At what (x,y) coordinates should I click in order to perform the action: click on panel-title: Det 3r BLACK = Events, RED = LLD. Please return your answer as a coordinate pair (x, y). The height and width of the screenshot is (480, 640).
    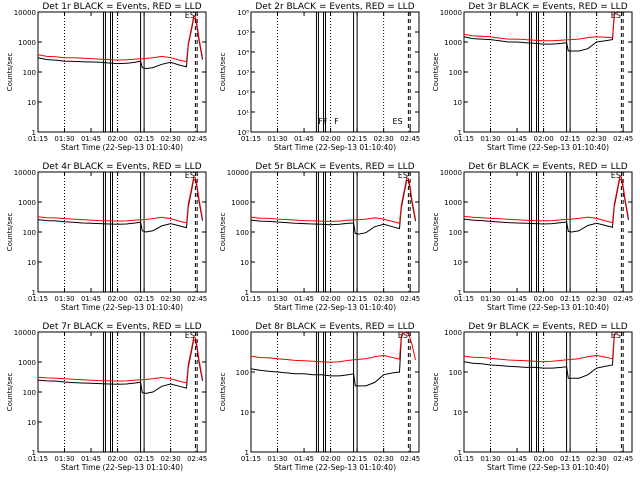
    Looking at the image, I should click on (547, 7).